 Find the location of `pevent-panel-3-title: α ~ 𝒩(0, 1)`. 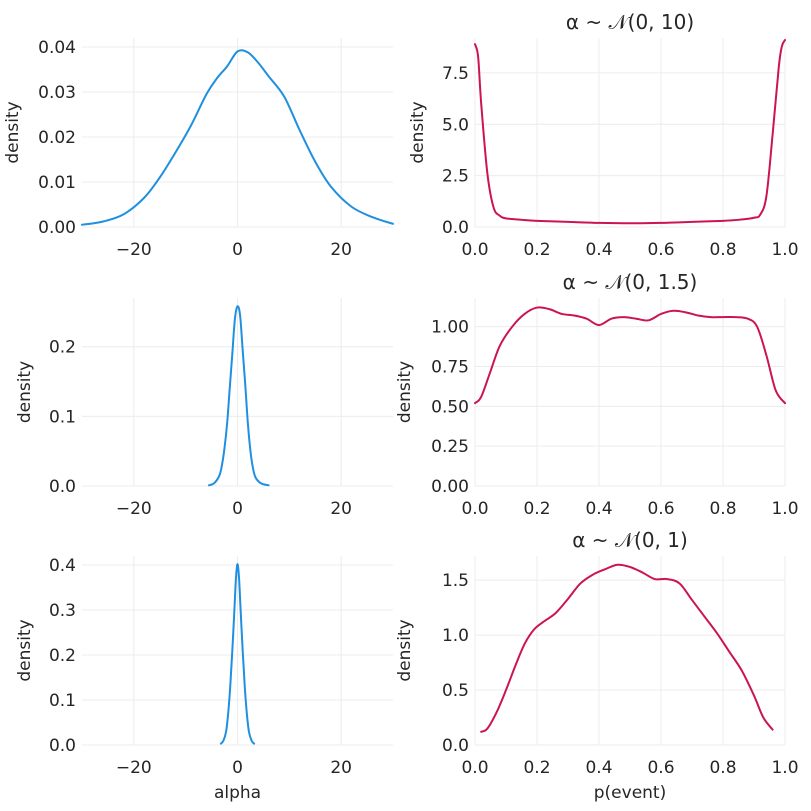

pevent-panel-3-title: α ~ 𝒩(0, 1) is located at coordinates (630, 540).